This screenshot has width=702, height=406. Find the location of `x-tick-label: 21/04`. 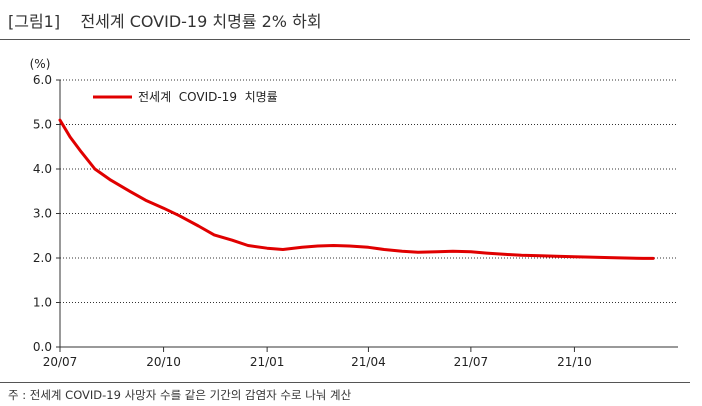

x-tick-label: 21/04 is located at coordinates (368, 362).